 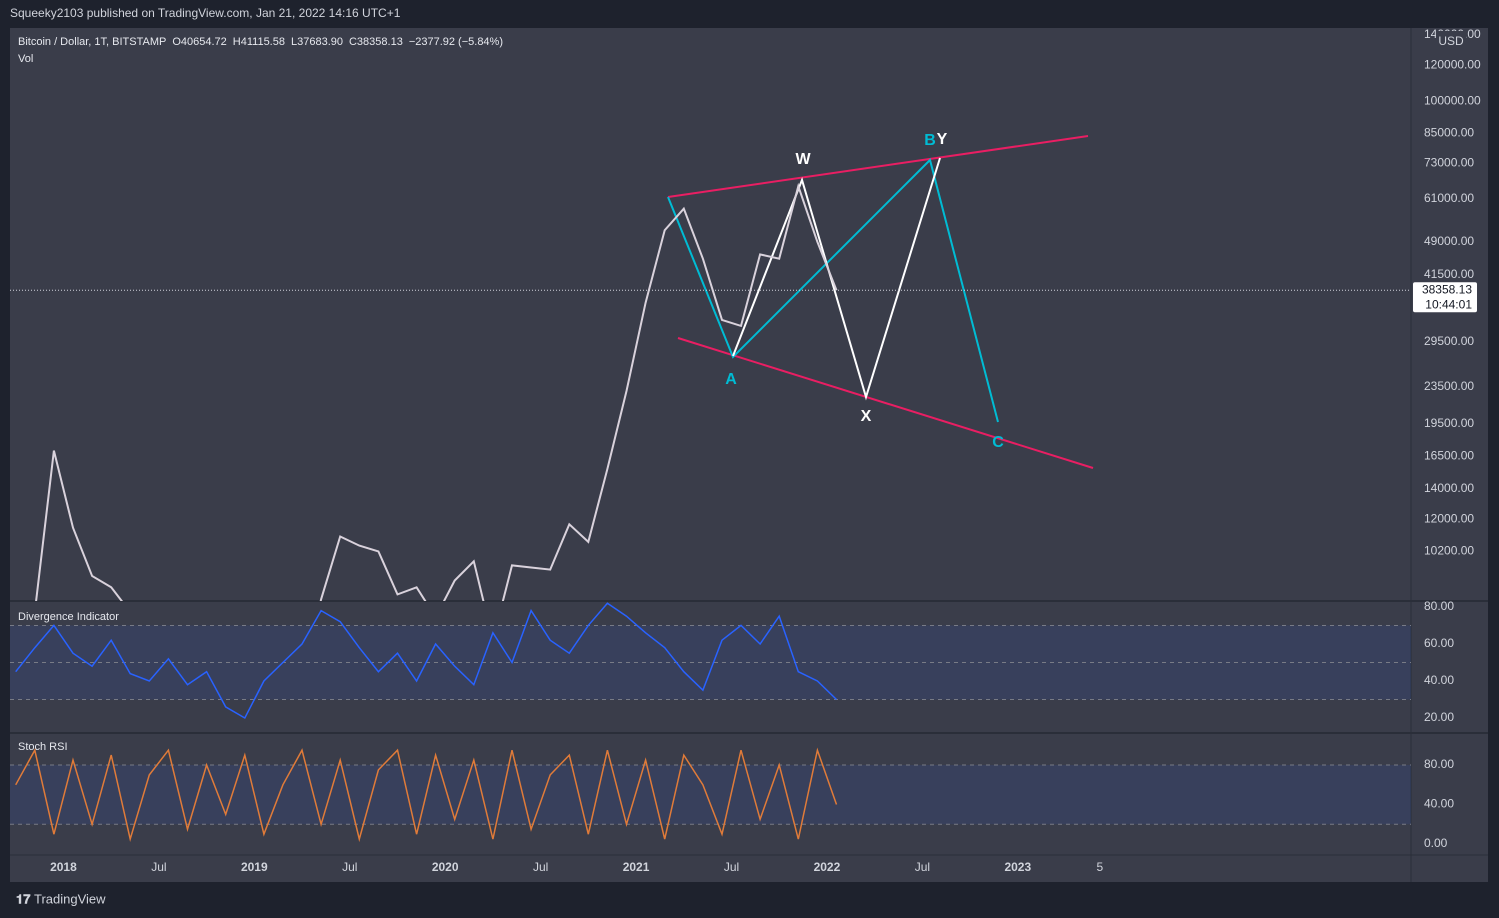 What do you see at coordinates (1448, 304) in the screenshot?
I see `countdown: 10:44:01` at bounding box center [1448, 304].